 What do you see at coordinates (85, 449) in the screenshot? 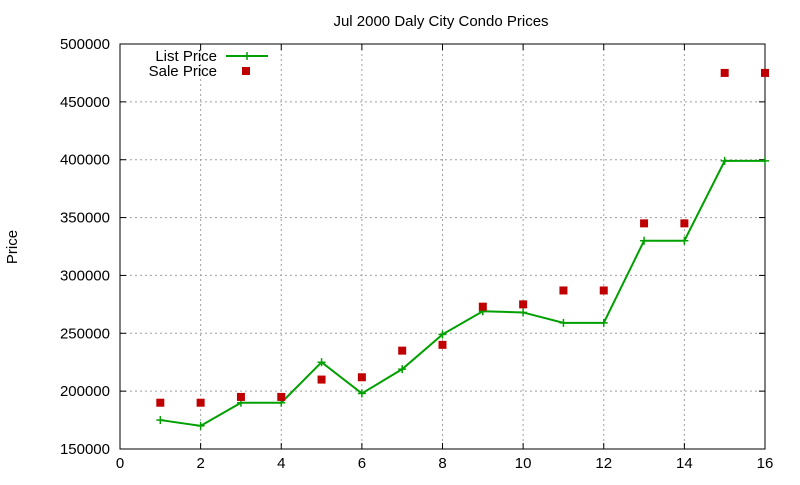
I see `y-tick-label: 150000` at bounding box center [85, 449].